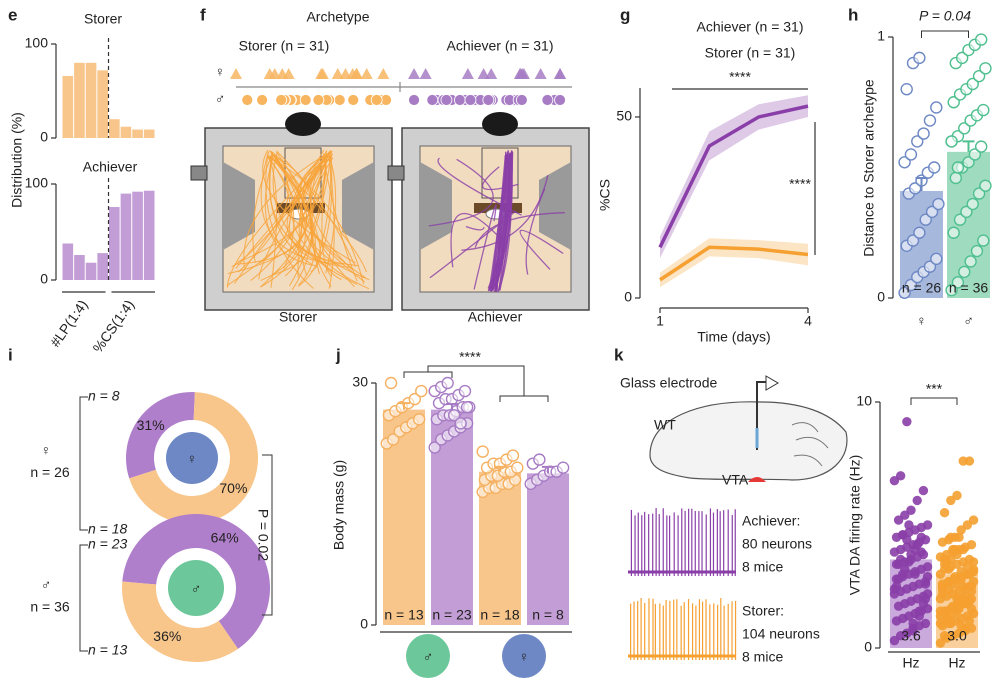 Image resolution: width=999 pixels, height=682 pixels. What do you see at coordinates (500, 173) in the screenshot?
I see `lever-housing` at bounding box center [500, 173].